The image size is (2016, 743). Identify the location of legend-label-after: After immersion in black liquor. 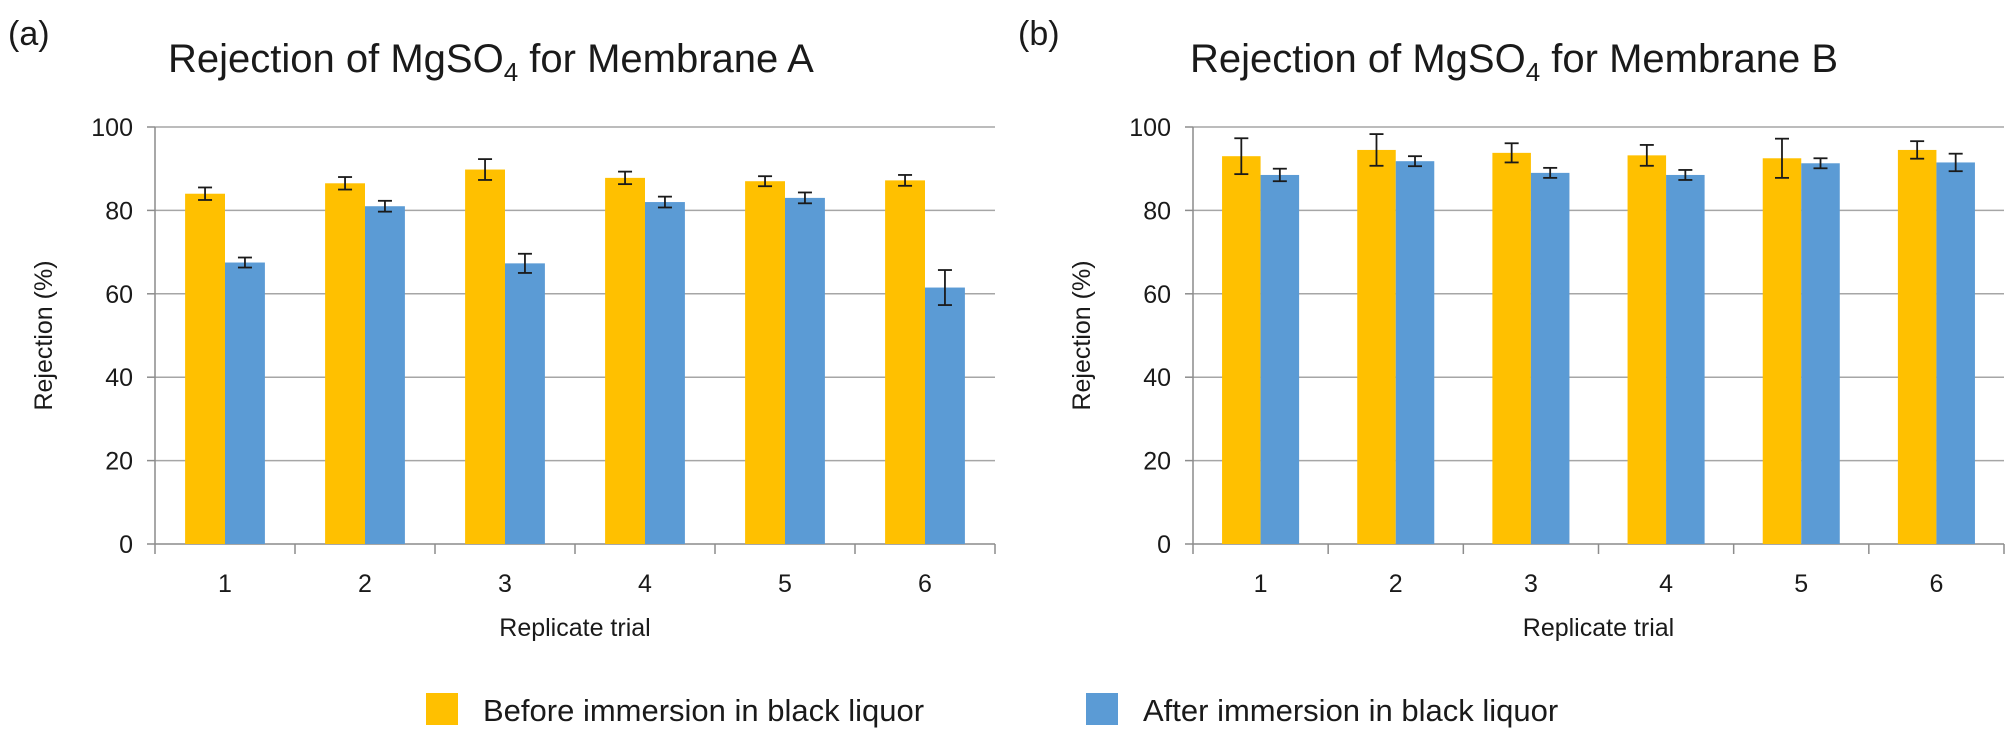
(1350, 710).